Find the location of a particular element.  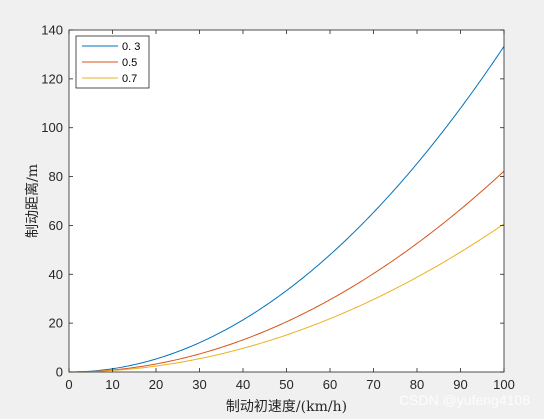

watermark-text: CSDN @yufeng4108 is located at coordinates (464, 400).